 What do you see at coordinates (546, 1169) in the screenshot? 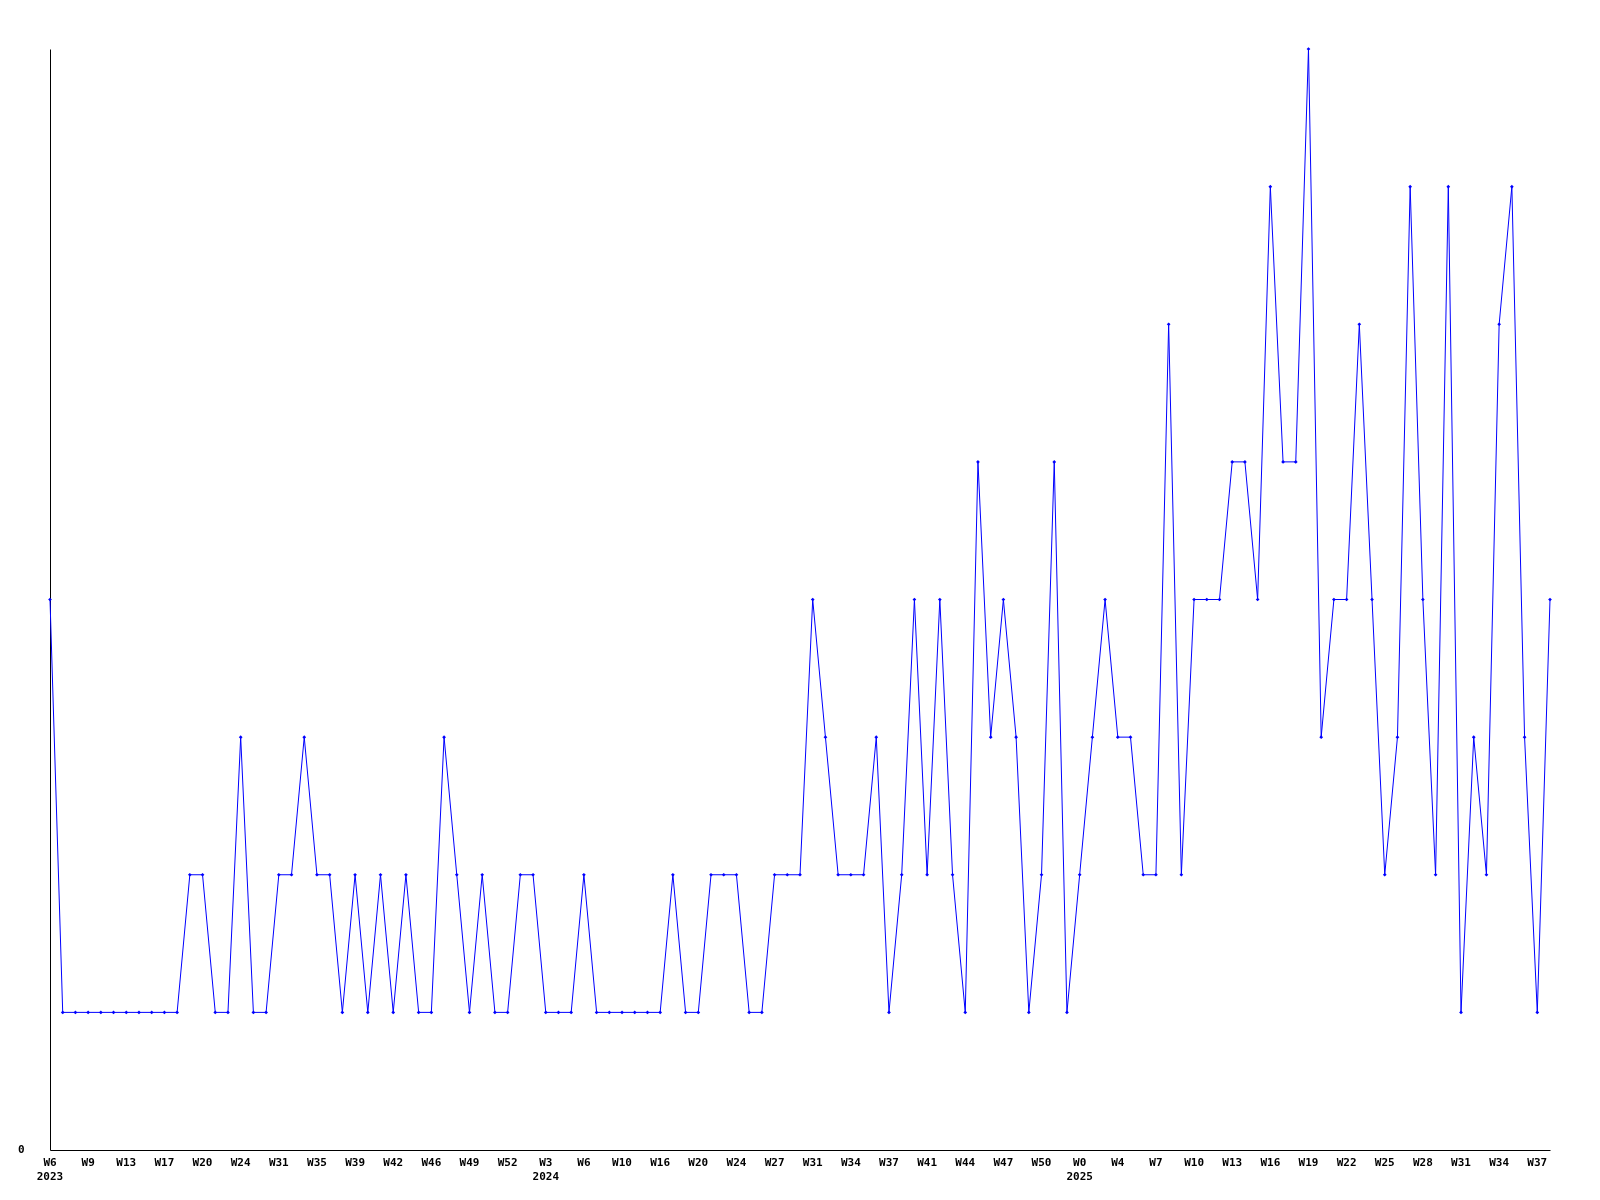
I see `x-tick-label: W3 2024` at bounding box center [546, 1169].